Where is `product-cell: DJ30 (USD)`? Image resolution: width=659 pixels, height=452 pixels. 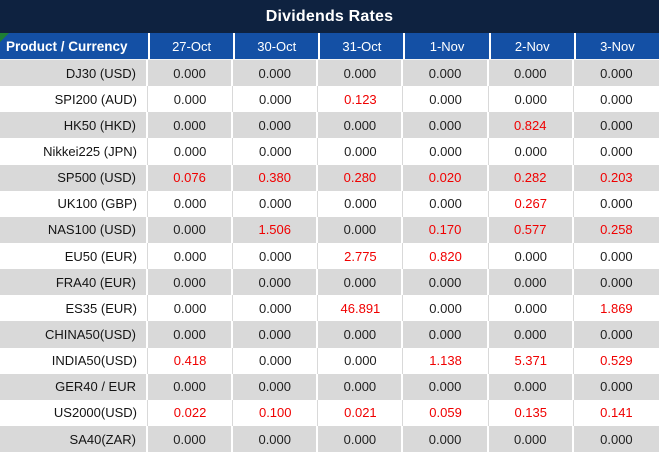
product-cell: DJ30 (USD) is located at coordinates (74, 73).